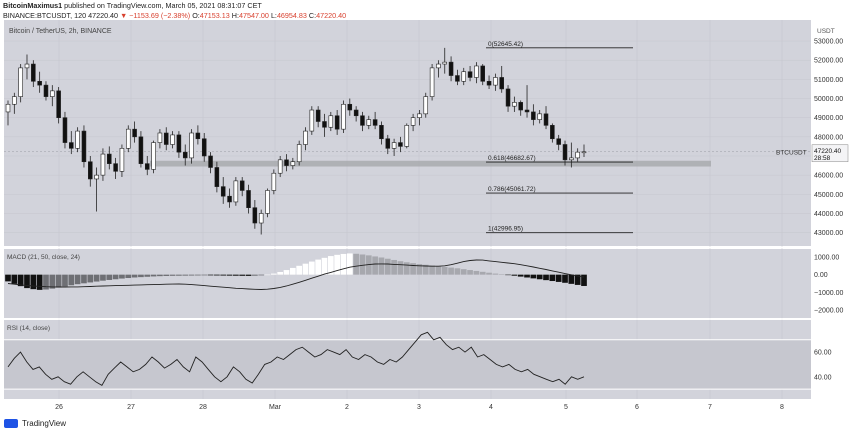 Image resolution: width=850 pixels, height=434 pixels. Describe the element at coordinates (155, 15) in the screenshot. I see `change-label: ▼ −1153.69 (−2.38%)` at that location.